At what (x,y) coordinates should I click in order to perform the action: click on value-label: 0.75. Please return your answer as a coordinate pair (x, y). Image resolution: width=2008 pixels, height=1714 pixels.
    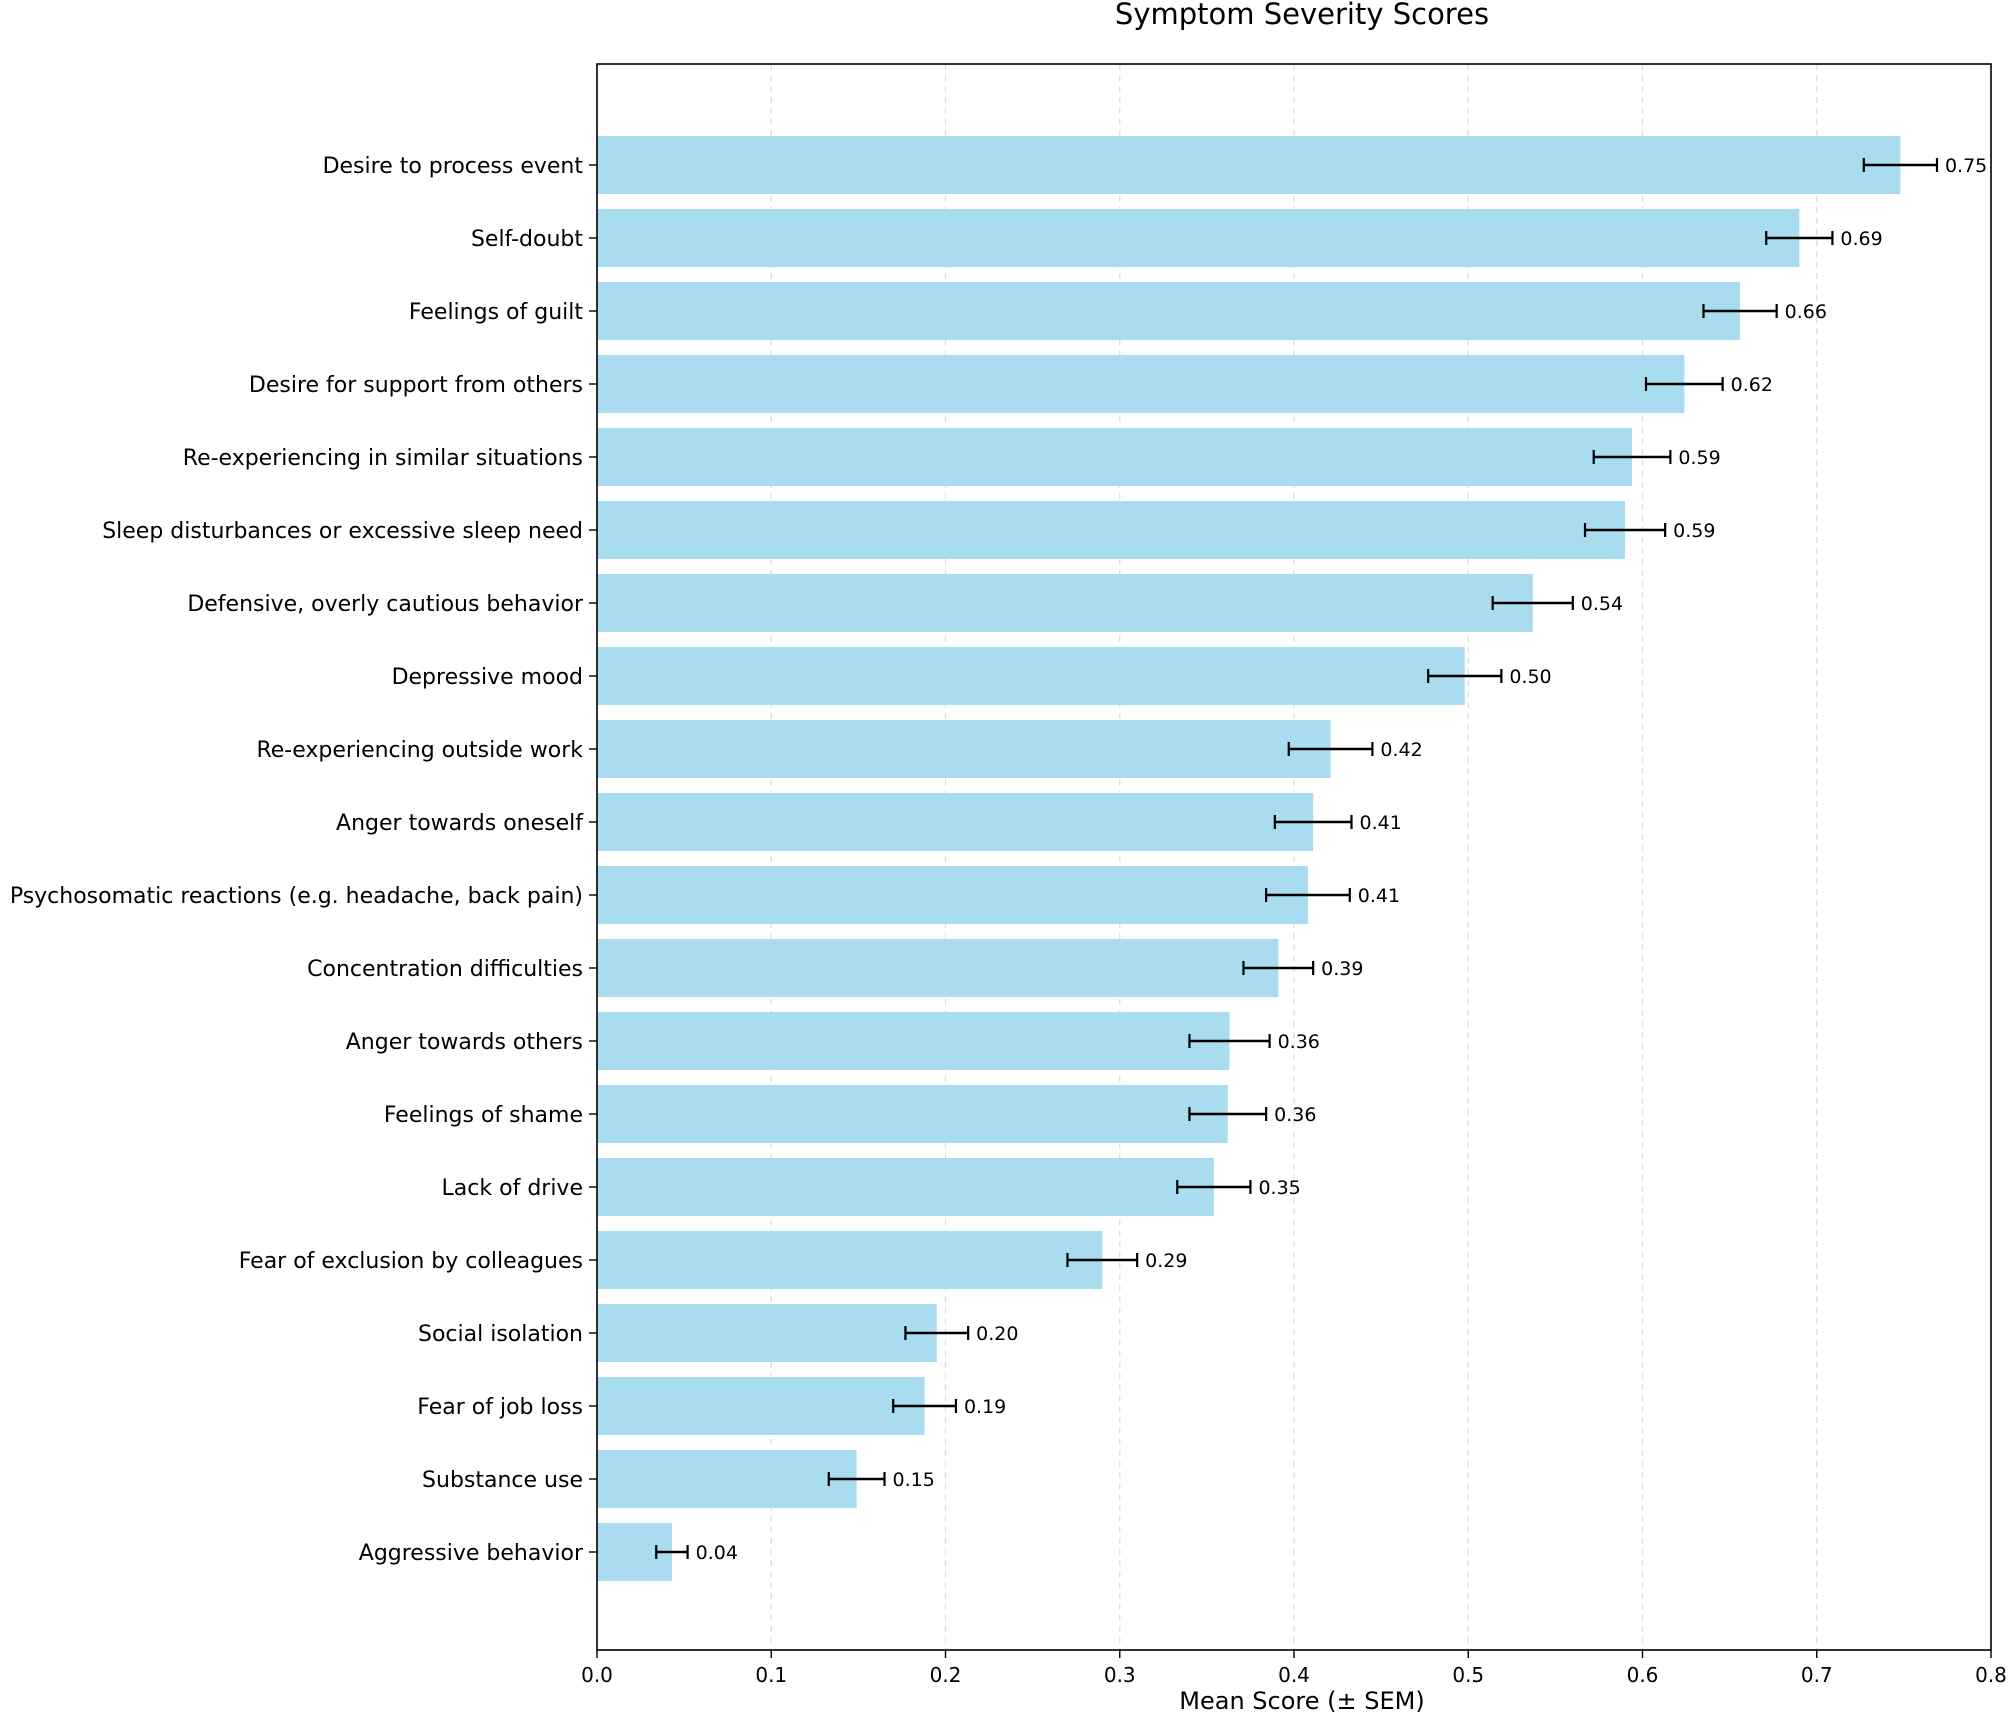
    Looking at the image, I should click on (1966, 166).